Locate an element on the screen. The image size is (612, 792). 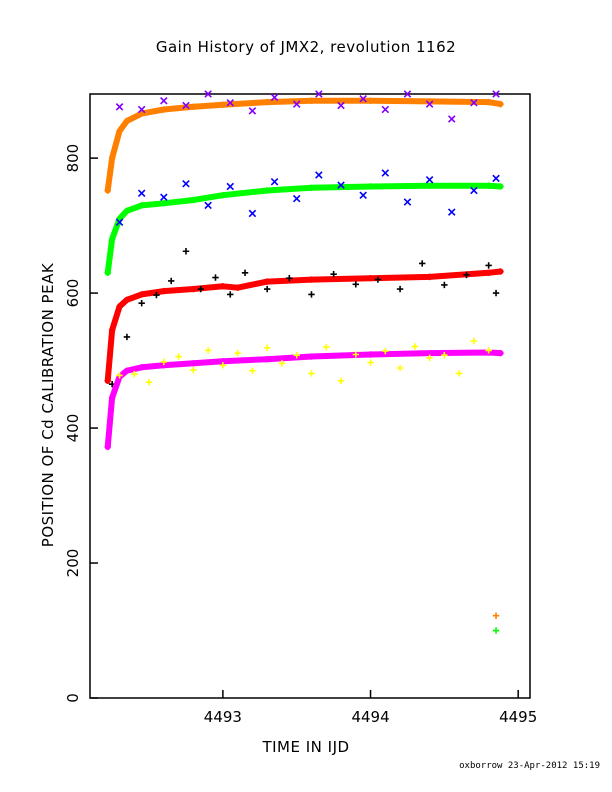
credit-stamp: oxborrow 23-Apr-2012 15:19 is located at coordinates (529, 766).